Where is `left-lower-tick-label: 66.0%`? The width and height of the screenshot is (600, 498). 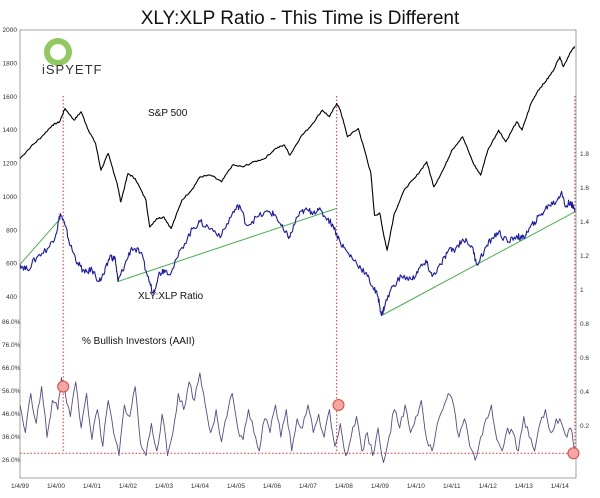
left-lower-tick-label: 66.0% is located at coordinates (11, 368).